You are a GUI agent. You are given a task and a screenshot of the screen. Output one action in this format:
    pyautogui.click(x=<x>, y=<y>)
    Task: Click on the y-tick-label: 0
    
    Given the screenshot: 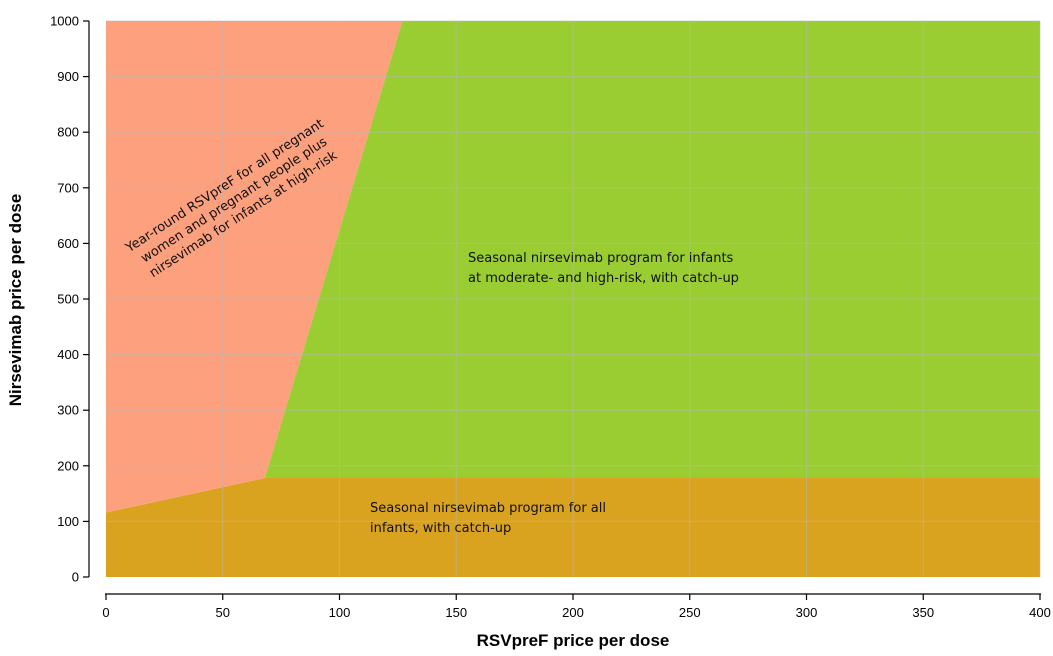 What is the action you would take?
    pyautogui.click(x=75, y=577)
    